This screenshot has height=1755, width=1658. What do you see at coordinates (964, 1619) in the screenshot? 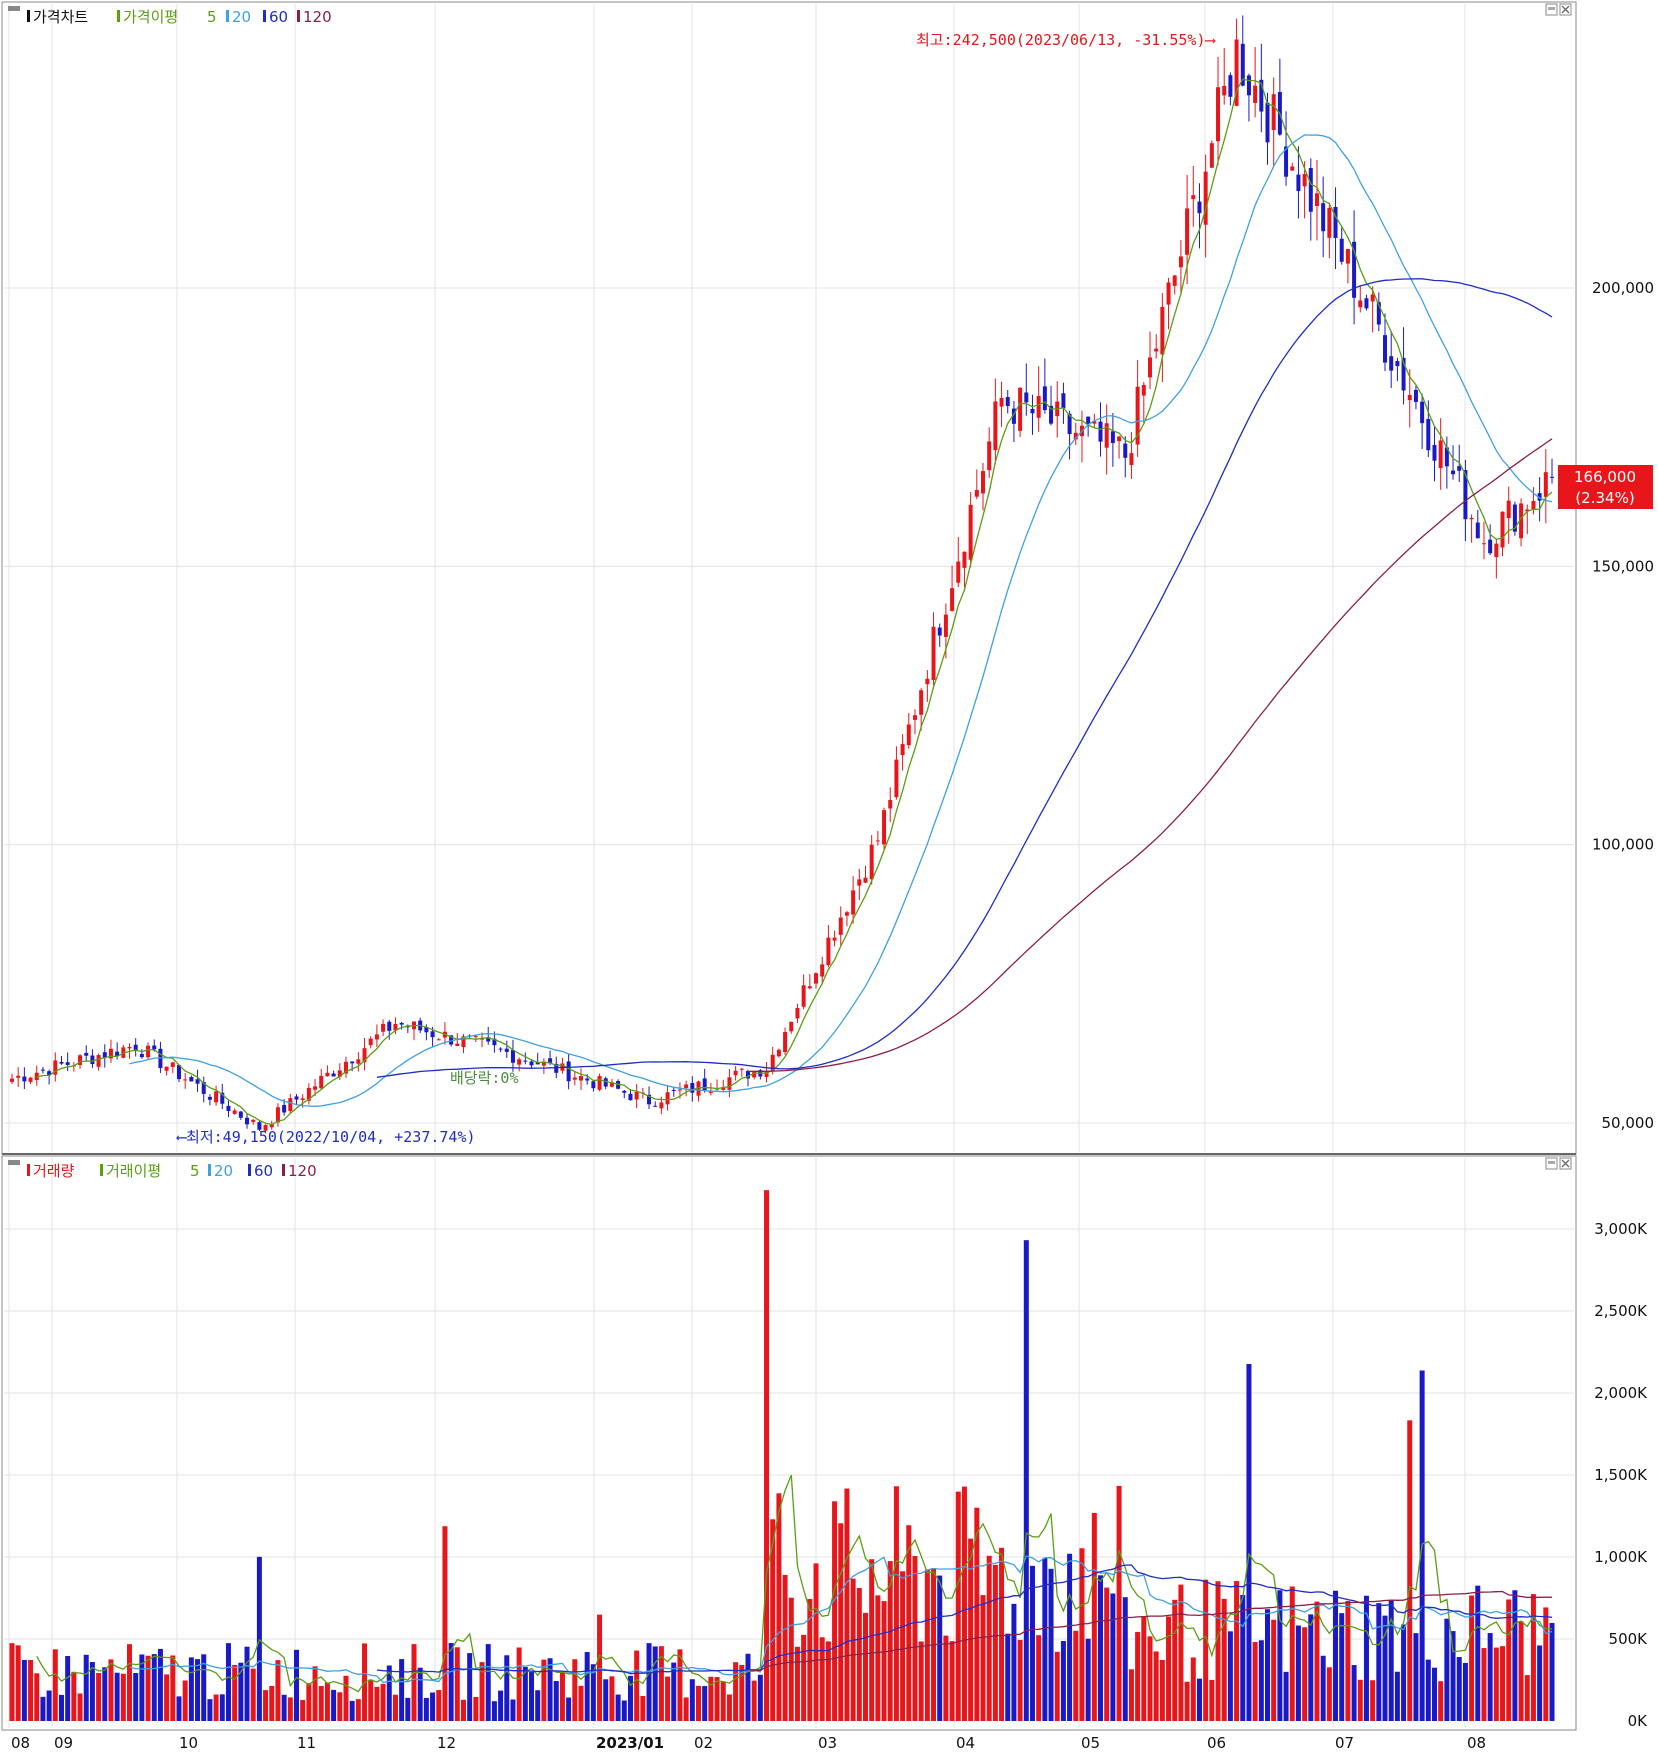
I see `volume-ma60-line` at bounding box center [964, 1619].